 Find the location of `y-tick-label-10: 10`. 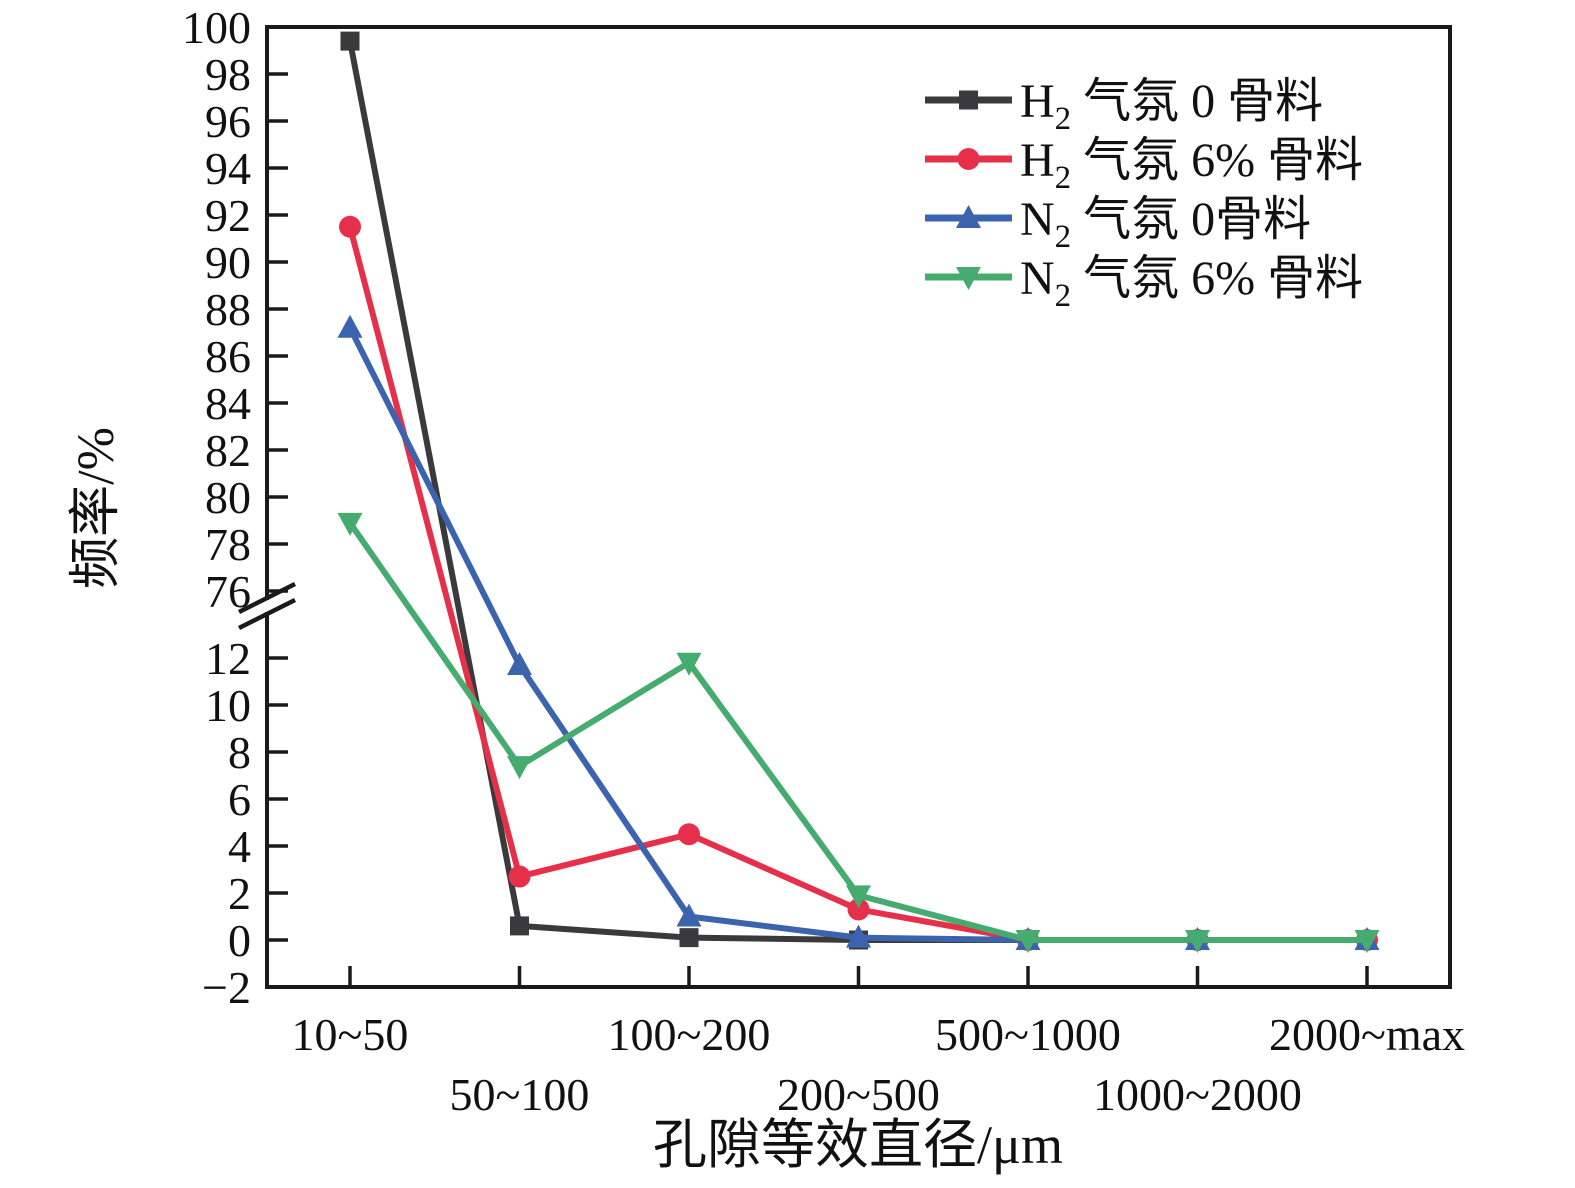

y-tick-label-10: 10 is located at coordinates (228, 705).